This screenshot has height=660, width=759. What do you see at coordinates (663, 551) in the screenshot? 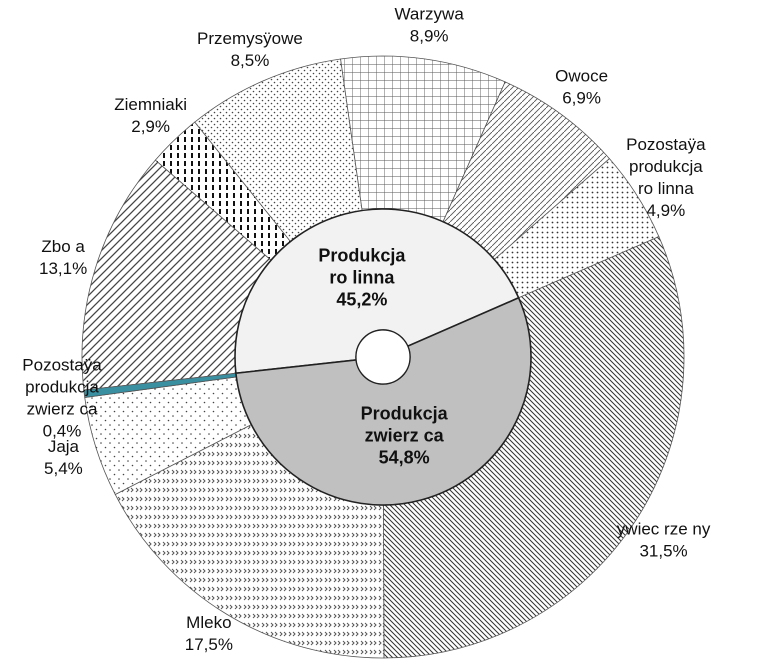
I see `outer-value-label: 31,5%` at bounding box center [663, 551].